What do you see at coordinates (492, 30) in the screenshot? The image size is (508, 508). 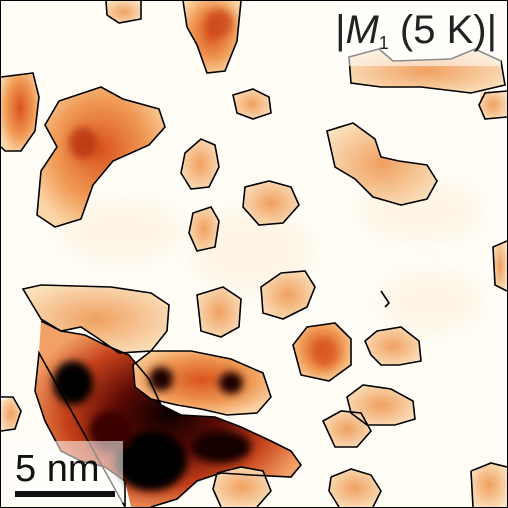 I see `title-bar-right: |` at bounding box center [492, 30].